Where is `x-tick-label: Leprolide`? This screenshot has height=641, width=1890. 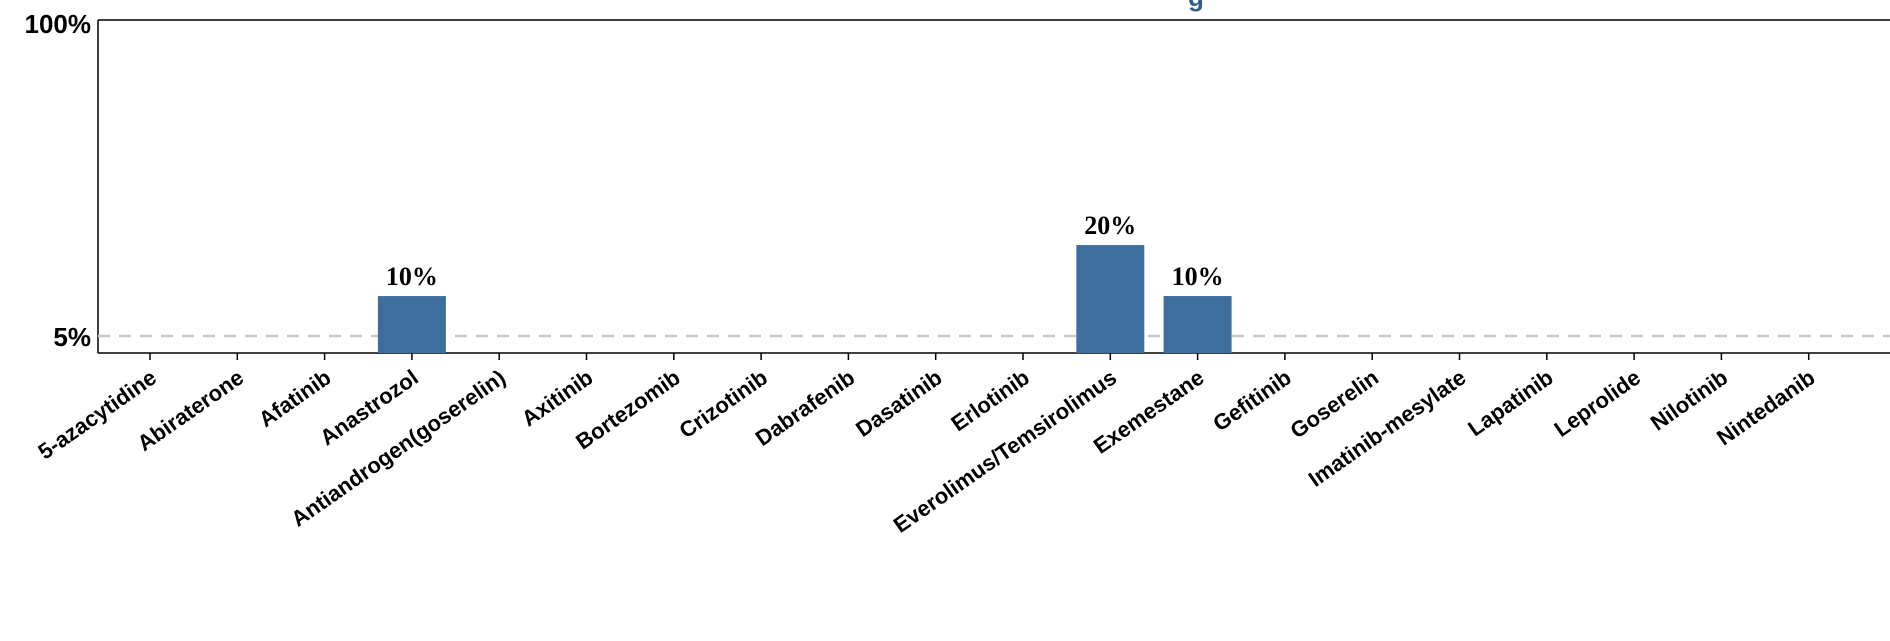 x-tick-label: Leprolide is located at coordinates (1597, 403).